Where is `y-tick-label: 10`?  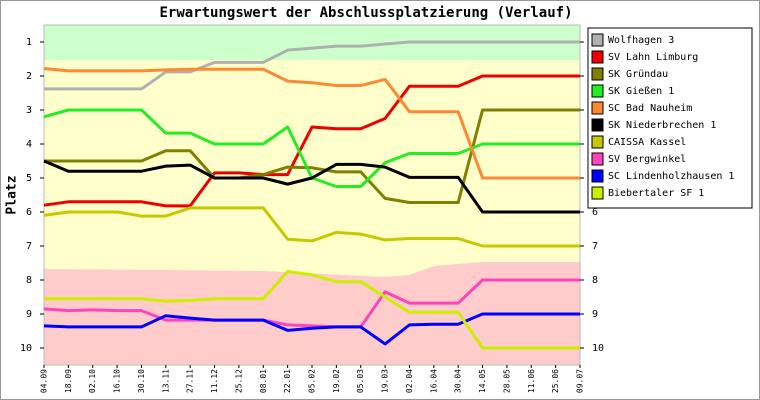 y-tick-label: 10 is located at coordinates (26, 348).